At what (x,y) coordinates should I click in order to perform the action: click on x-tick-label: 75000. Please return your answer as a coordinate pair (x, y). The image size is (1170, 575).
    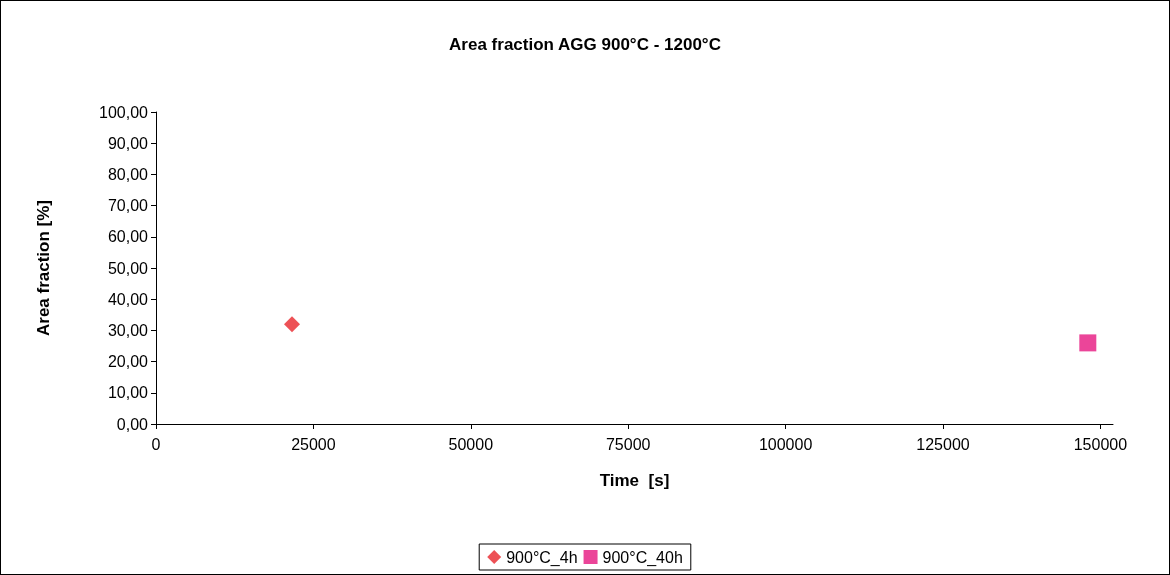
    Looking at the image, I should click on (628, 444).